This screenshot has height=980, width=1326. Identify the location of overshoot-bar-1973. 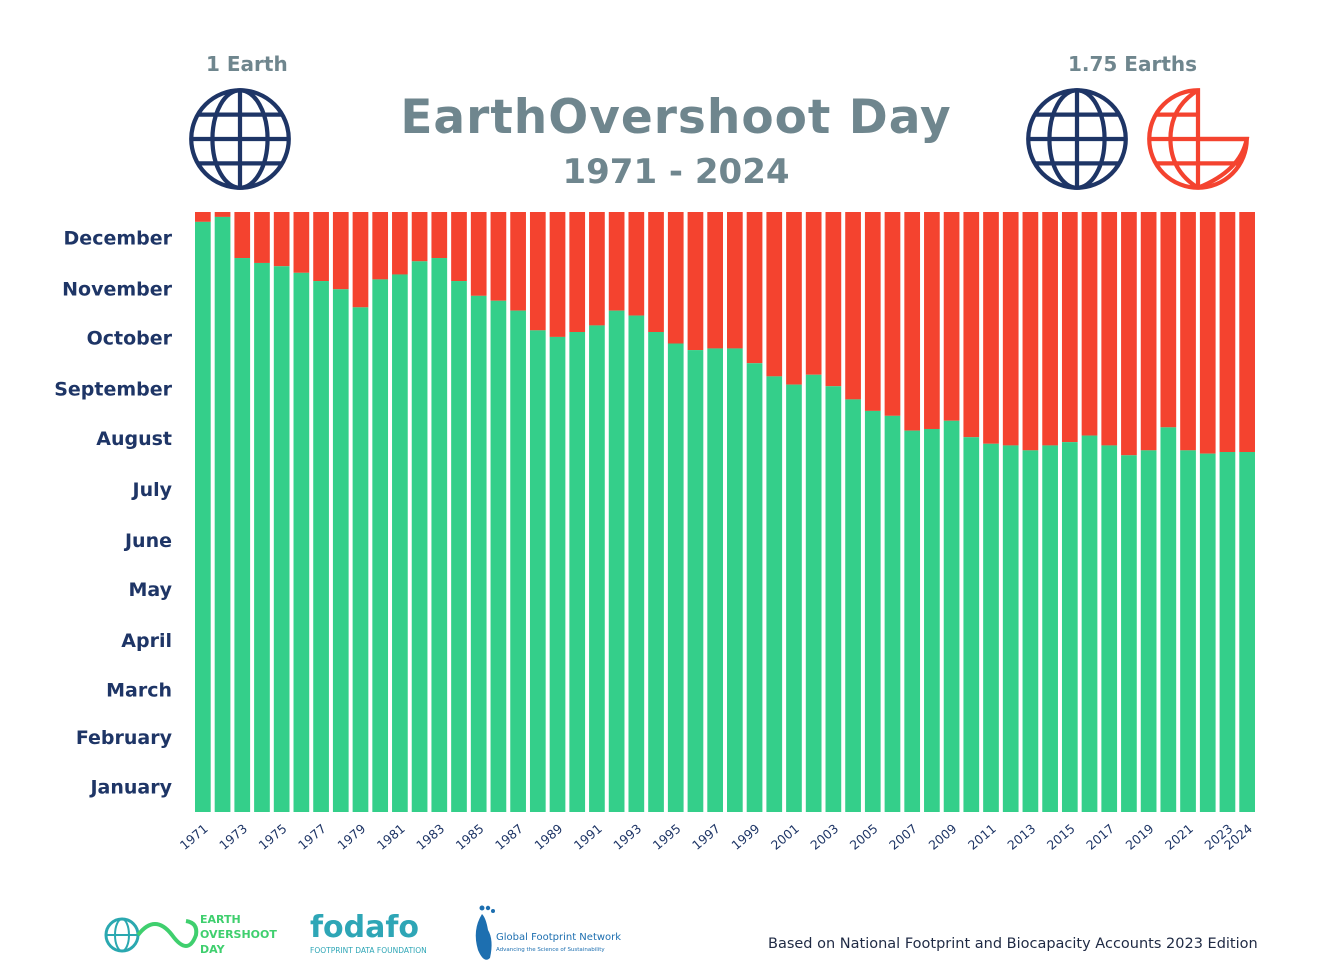
(242, 235).